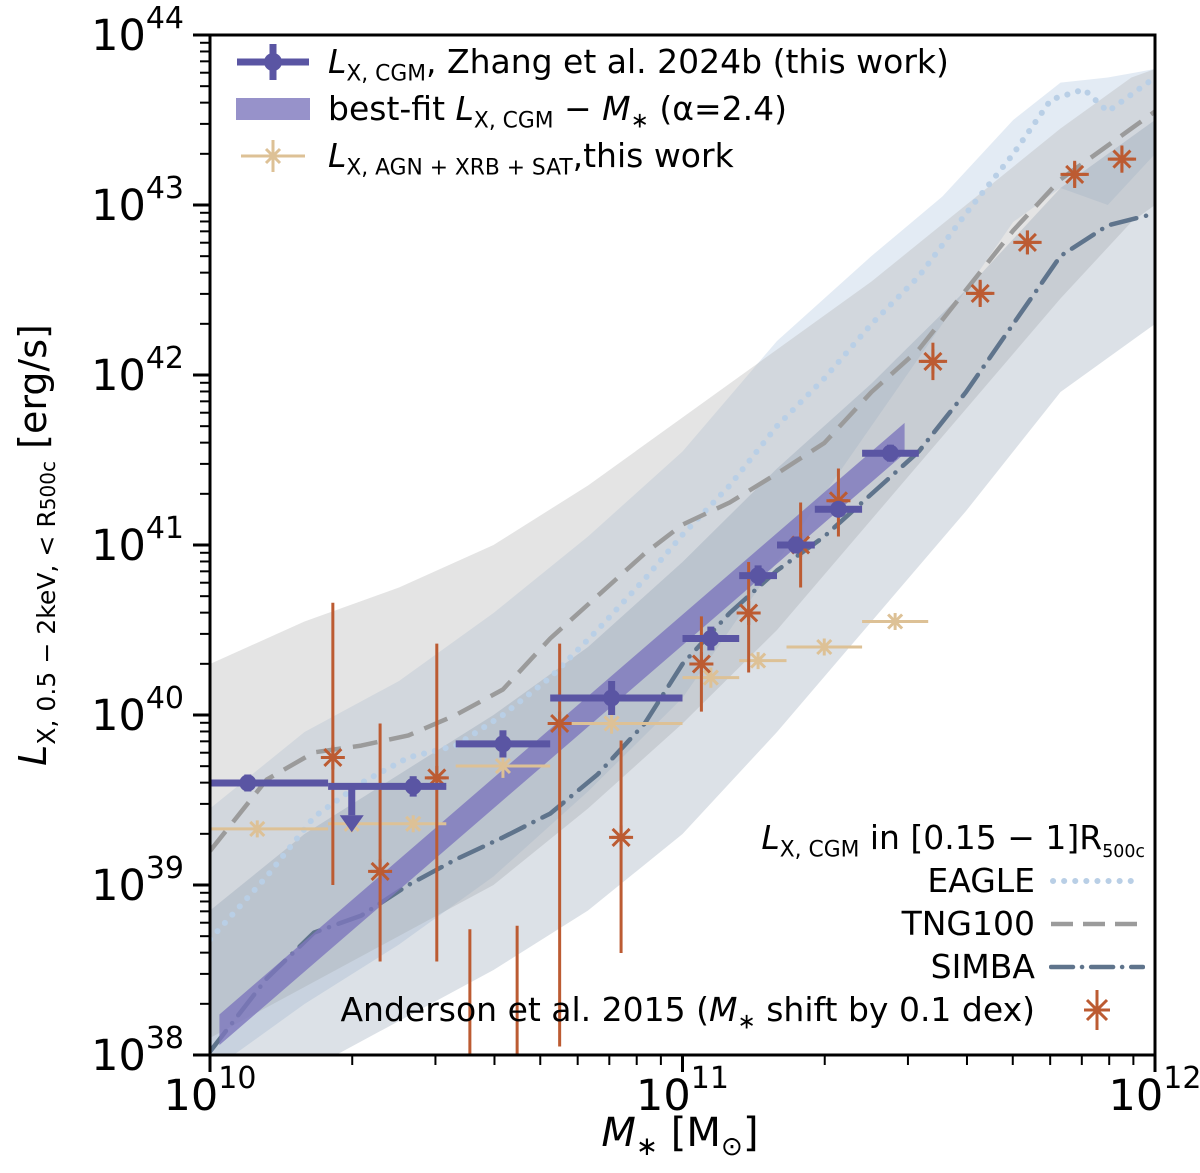  What do you see at coordinates (1097, 881) in the screenshot?
I see `eagle-line-sample-icon` at bounding box center [1097, 881].